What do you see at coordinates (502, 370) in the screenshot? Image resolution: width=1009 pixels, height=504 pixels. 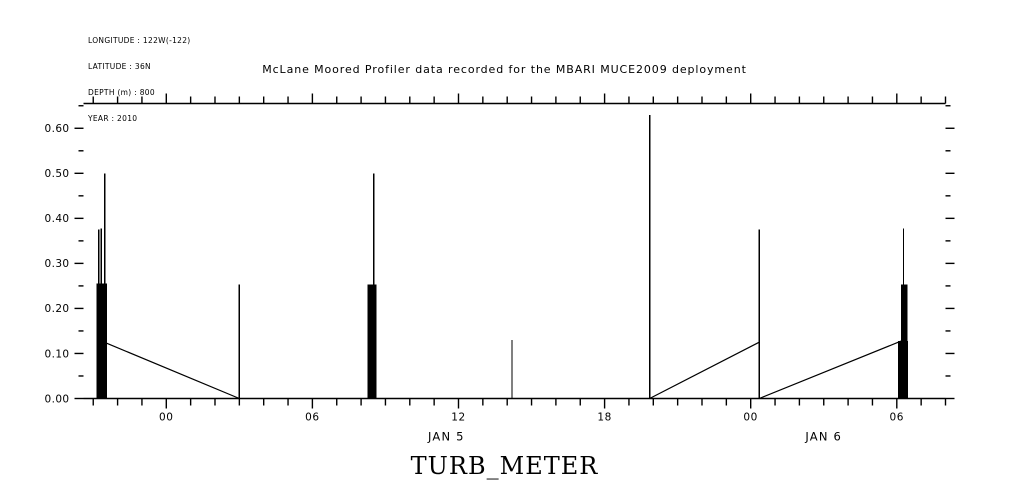 I see `data-line-segments` at bounding box center [502, 370].